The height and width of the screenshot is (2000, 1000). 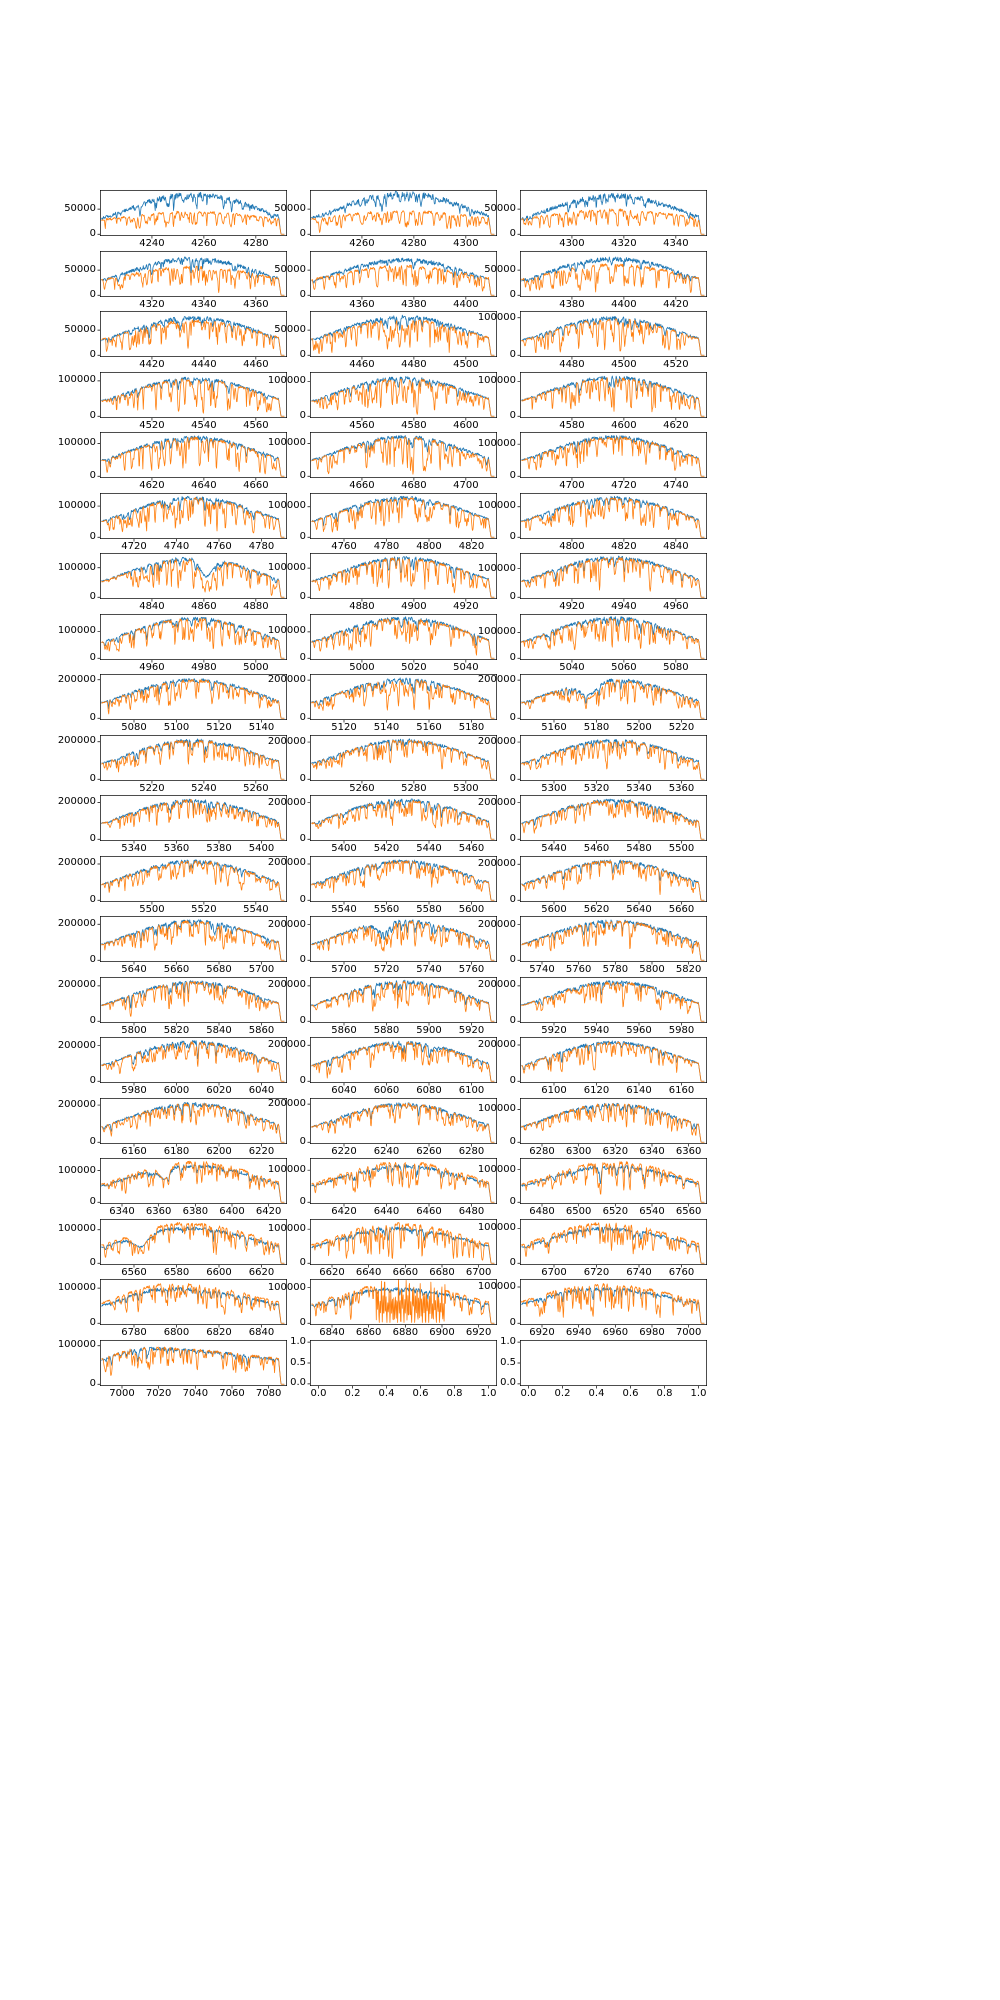 What do you see at coordinates (152, 667) in the screenshot?
I see `x-tick-label: 4960` at bounding box center [152, 667].